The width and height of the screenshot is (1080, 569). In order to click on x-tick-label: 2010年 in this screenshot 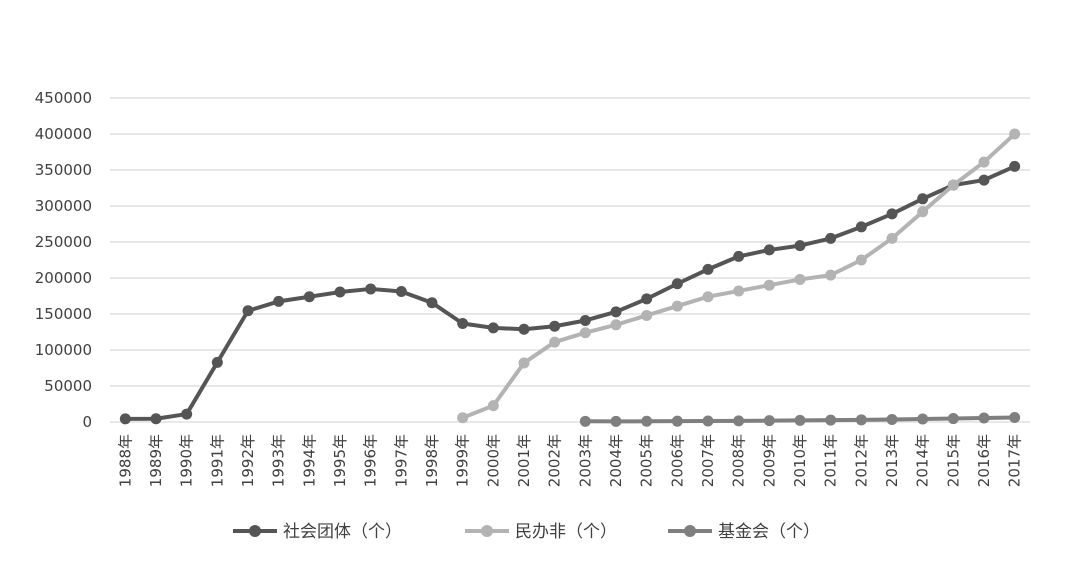, I will do `click(800, 460)`.